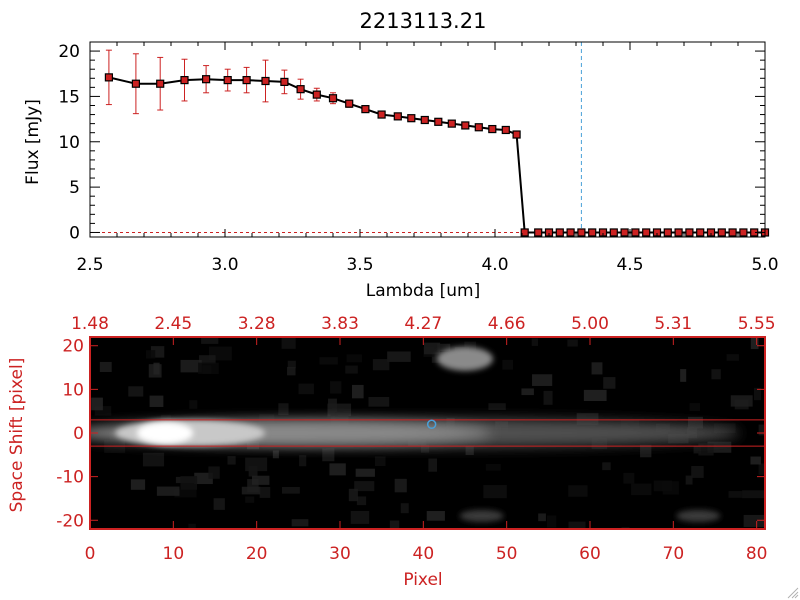 This screenshot has width=800, height=600. Describe the element at coordinates (415, 433) in the screenshot. I see `source-trace` at that location.